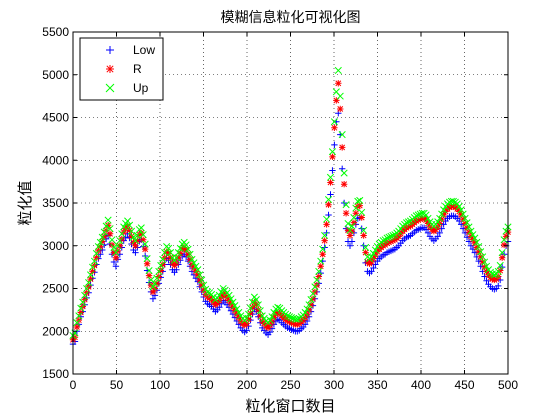  Describe the element at coordinates (110, 88) in the screenshot. I see `legend-marker-up` at that location.